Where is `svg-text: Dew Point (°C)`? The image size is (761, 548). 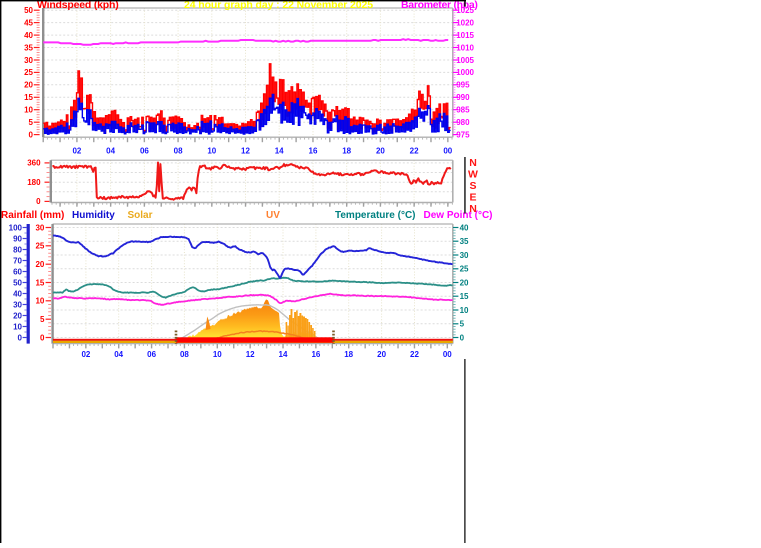
svg-text: Dew Point (°C) is located at coordinates (458, 215).